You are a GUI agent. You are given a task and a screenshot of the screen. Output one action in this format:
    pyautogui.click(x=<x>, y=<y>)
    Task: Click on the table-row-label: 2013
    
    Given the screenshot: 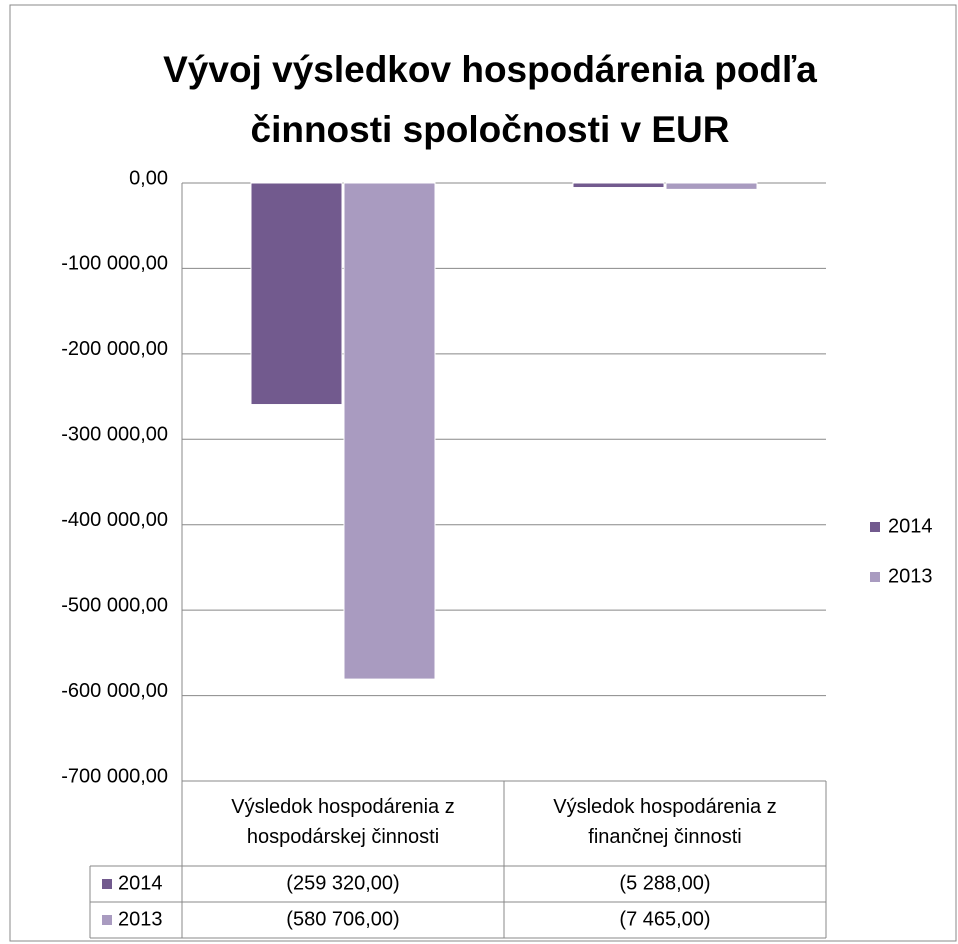 What is the action you would take?
    pyautogui.click(x=140, y=919)
    